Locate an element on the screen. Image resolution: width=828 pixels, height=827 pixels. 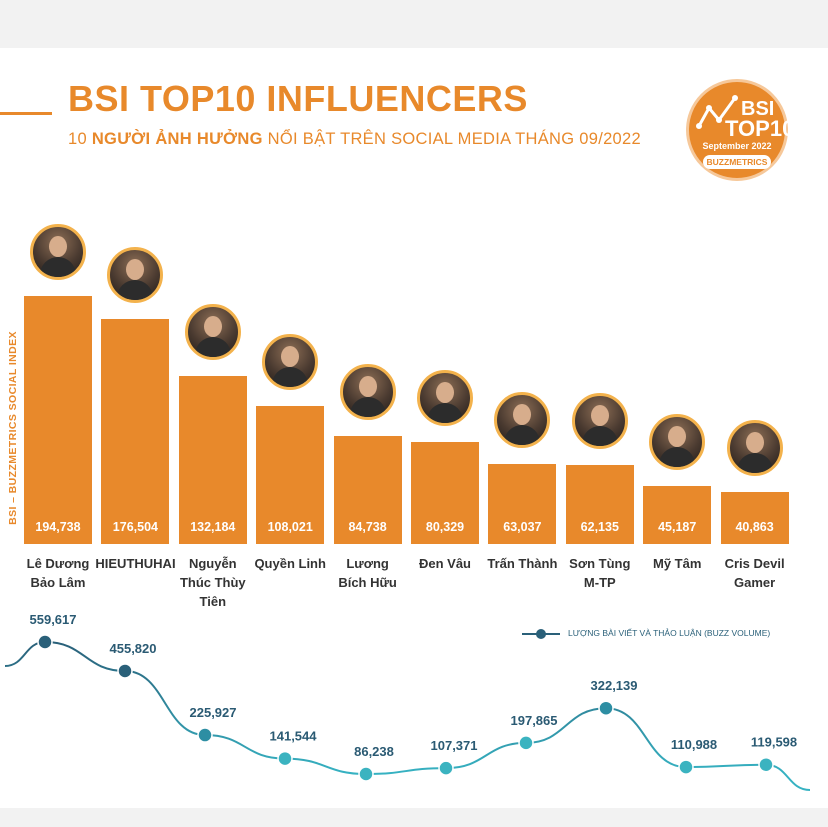
data-point-label: 107,371 is located at coordinates (454, 745).